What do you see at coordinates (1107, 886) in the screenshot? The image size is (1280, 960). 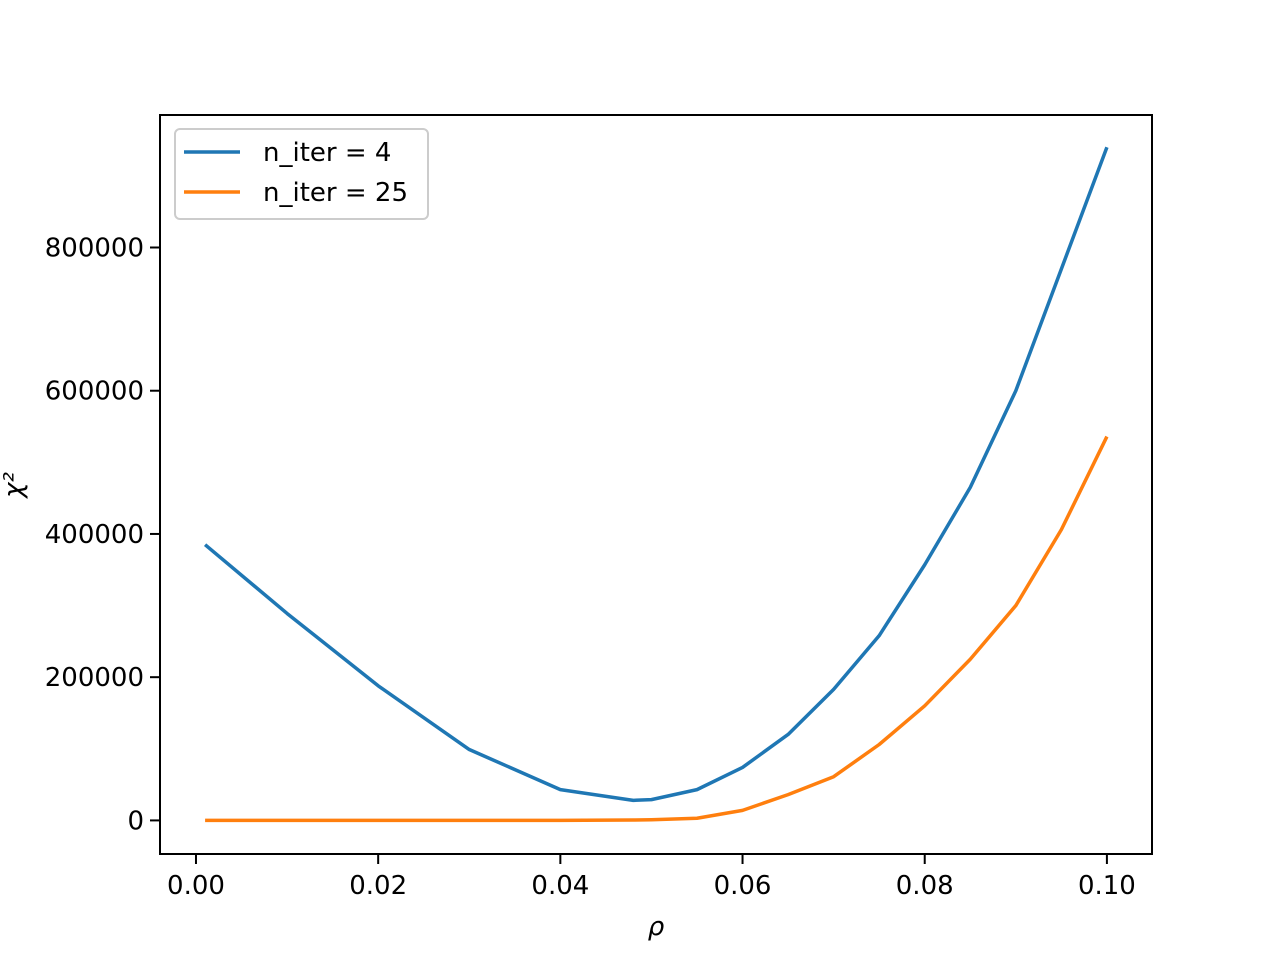 I see `x-tick-label: 0.10` at bounding box center [1107, 886].